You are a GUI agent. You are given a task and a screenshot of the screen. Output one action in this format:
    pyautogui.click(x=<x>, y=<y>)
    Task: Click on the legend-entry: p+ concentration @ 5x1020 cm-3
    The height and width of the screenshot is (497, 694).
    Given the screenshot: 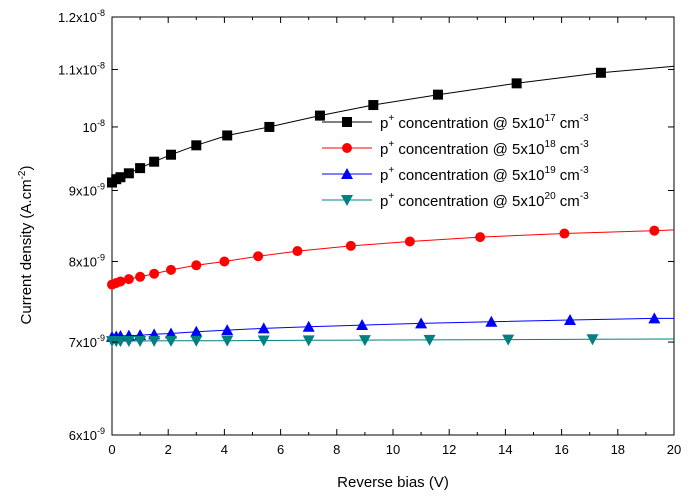 What is the action you would take?
    pyautogui.click(x=455, y=200)
    